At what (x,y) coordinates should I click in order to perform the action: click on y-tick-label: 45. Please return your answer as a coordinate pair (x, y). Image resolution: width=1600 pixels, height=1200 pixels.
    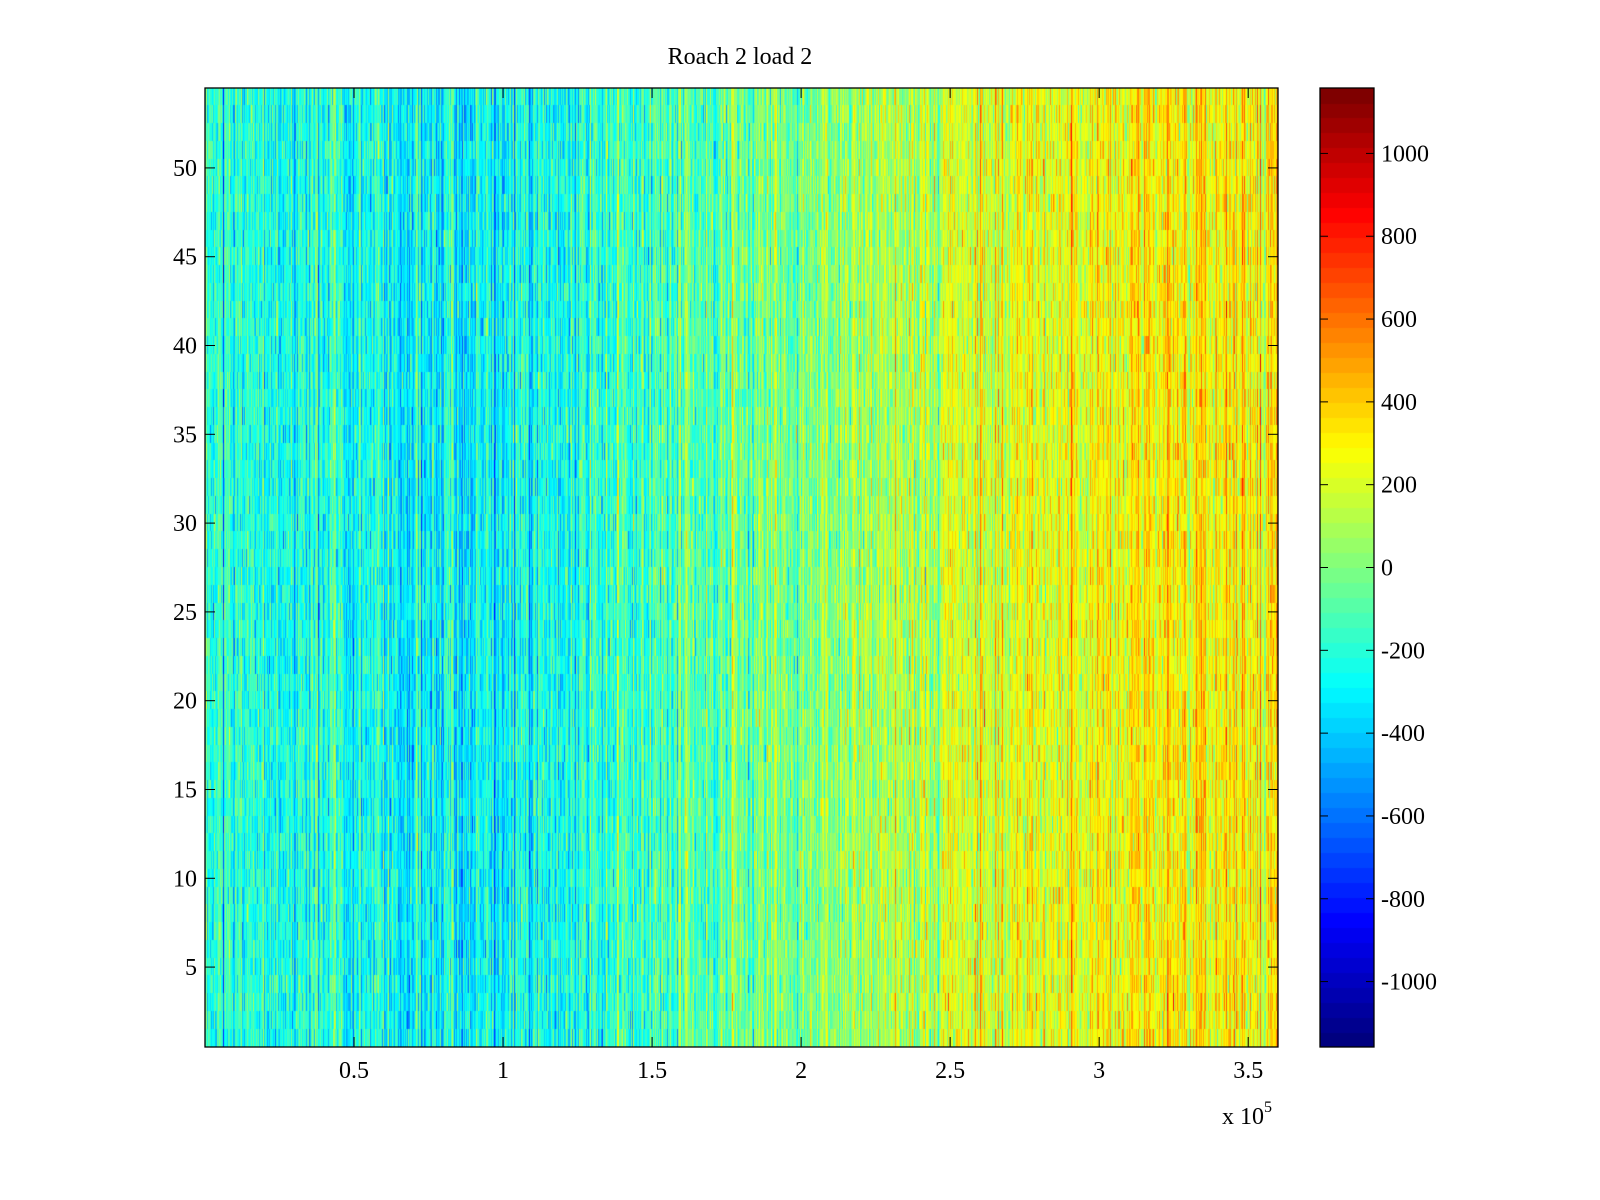
    Looking at the image, I should click on (185, 258).